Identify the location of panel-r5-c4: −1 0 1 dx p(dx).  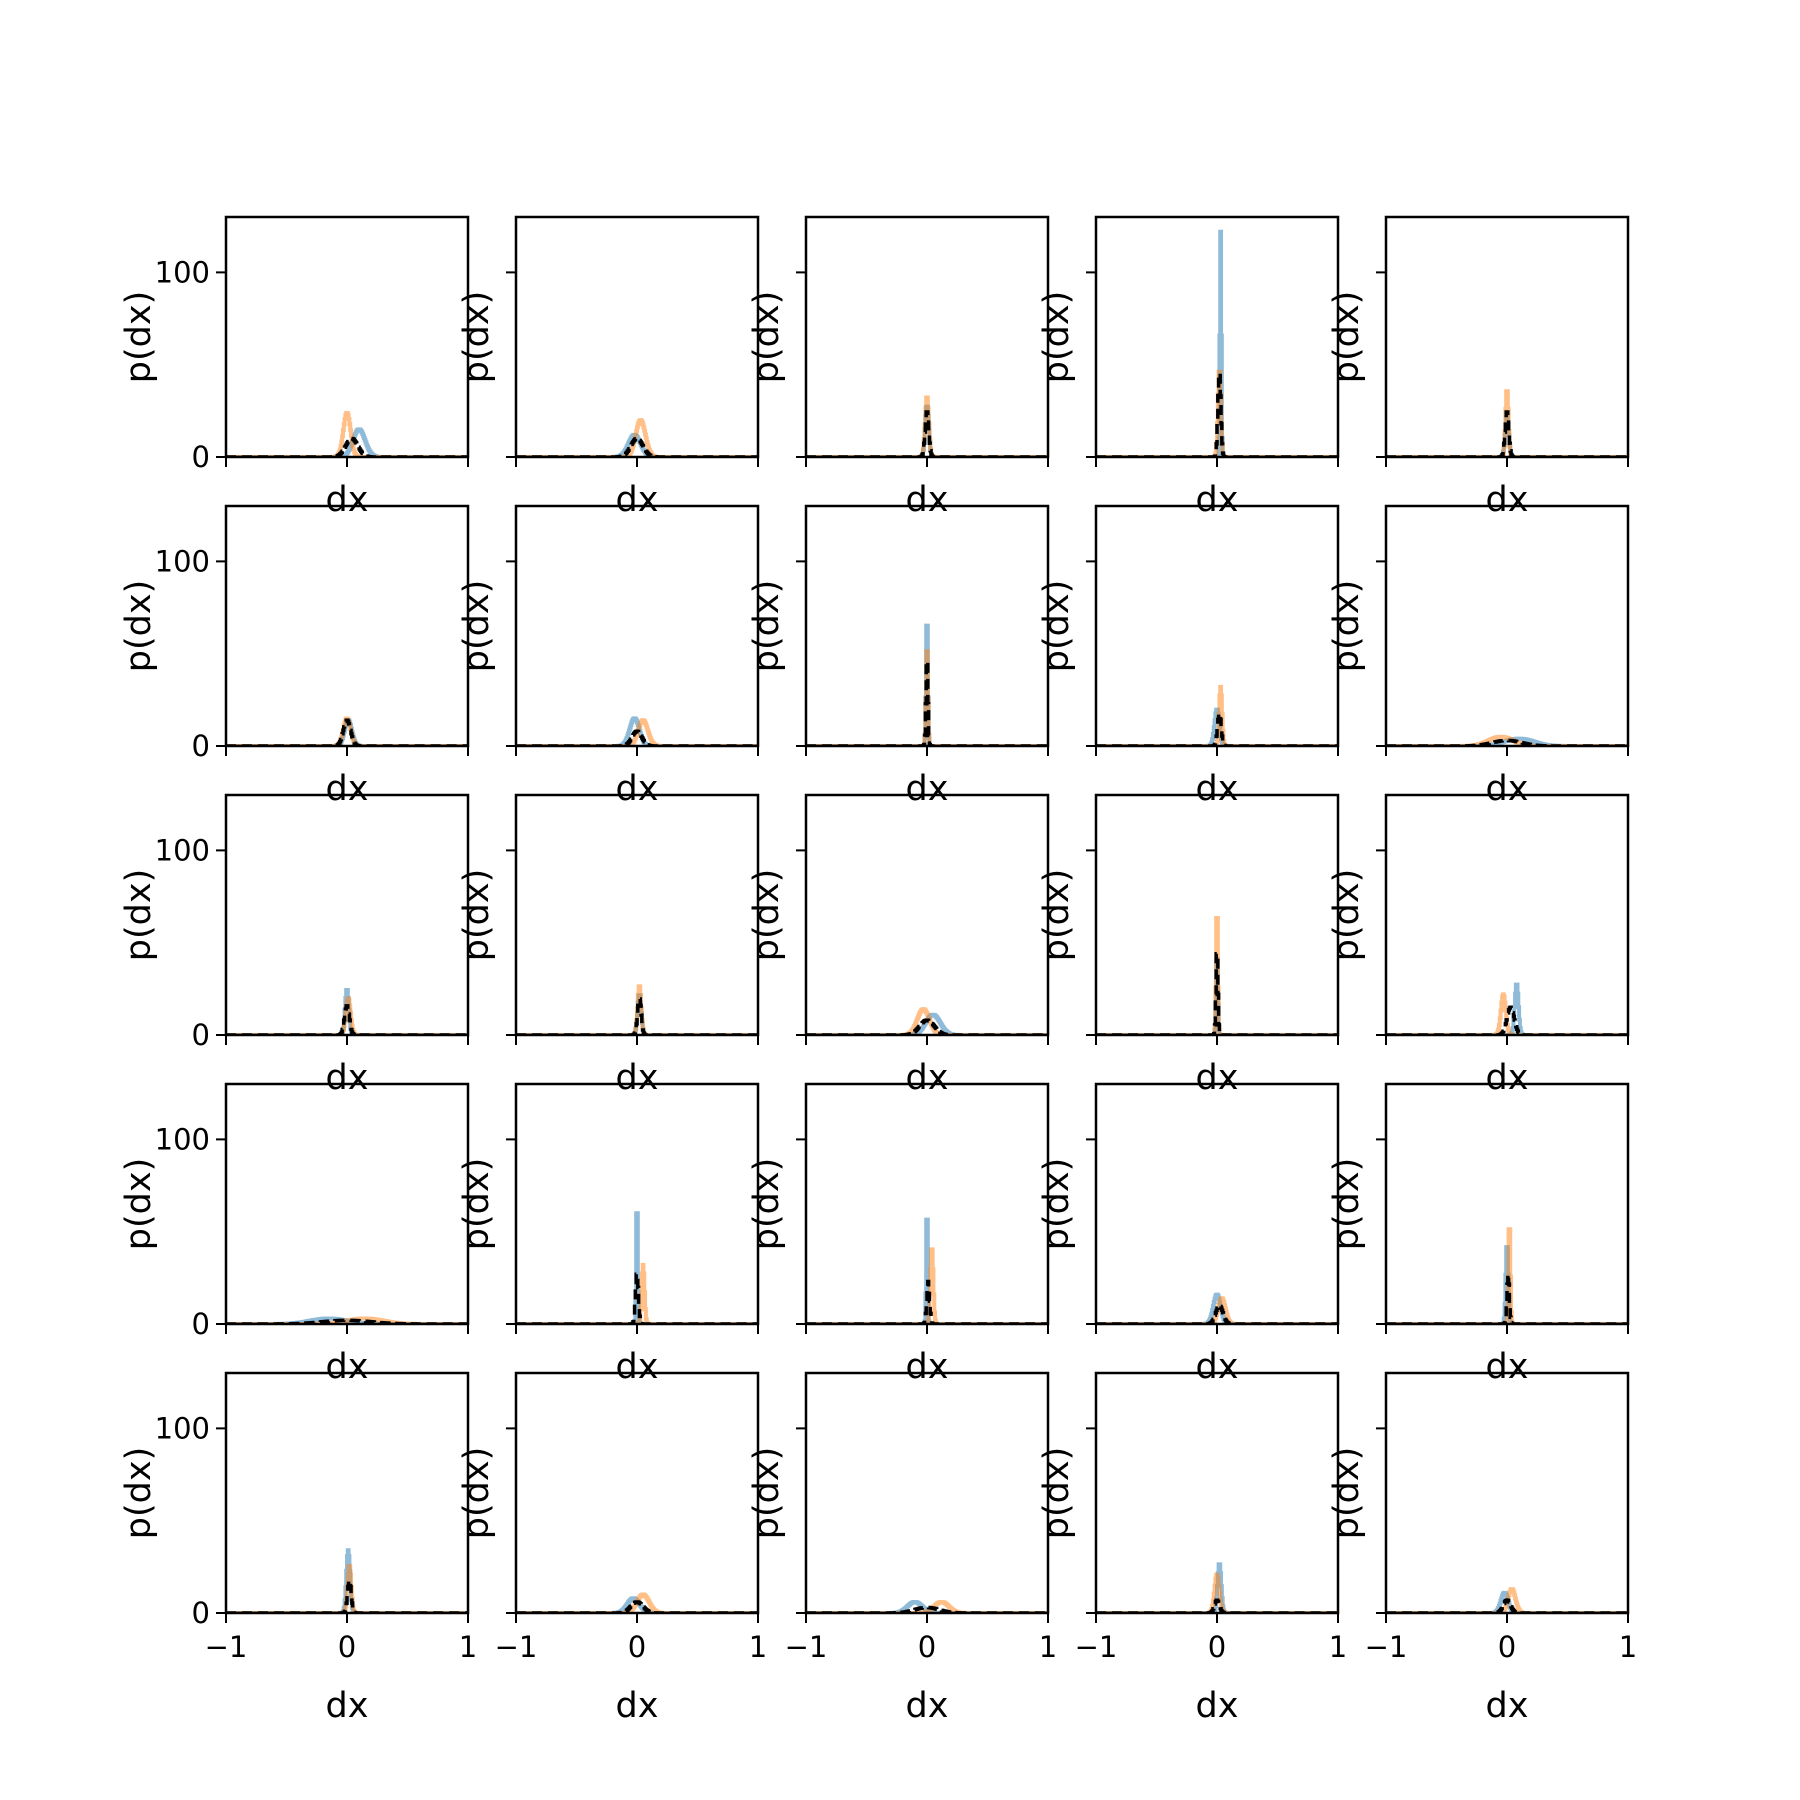
(1192, 1548).